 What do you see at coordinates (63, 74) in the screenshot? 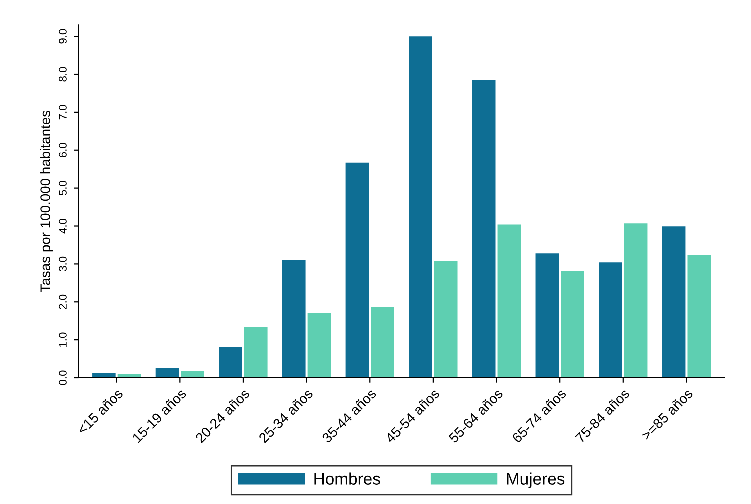
I see `y-tick-label: 8.0` at bounding box center [63, 74].